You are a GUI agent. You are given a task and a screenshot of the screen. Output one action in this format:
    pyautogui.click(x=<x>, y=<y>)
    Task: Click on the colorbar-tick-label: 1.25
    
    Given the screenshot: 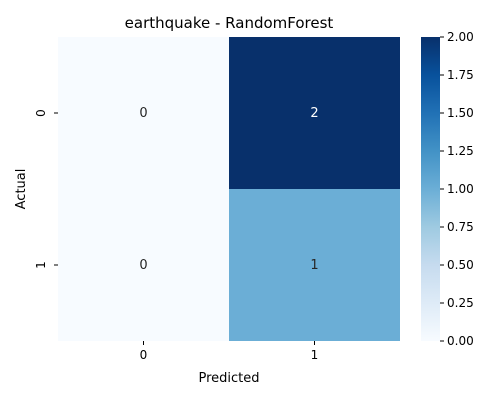 What is the action you would take?
    pyautogui.click(x=460, y=151)
    